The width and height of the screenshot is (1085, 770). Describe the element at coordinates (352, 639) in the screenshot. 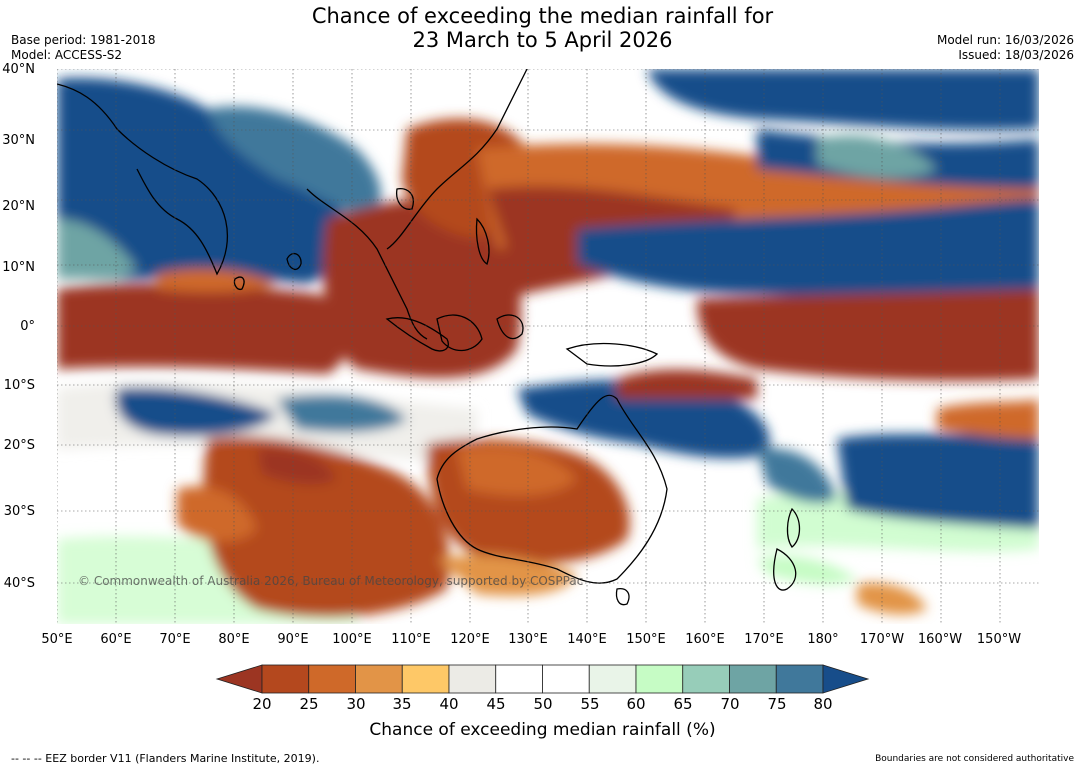

I see `lon-label: 100°E` at that location.